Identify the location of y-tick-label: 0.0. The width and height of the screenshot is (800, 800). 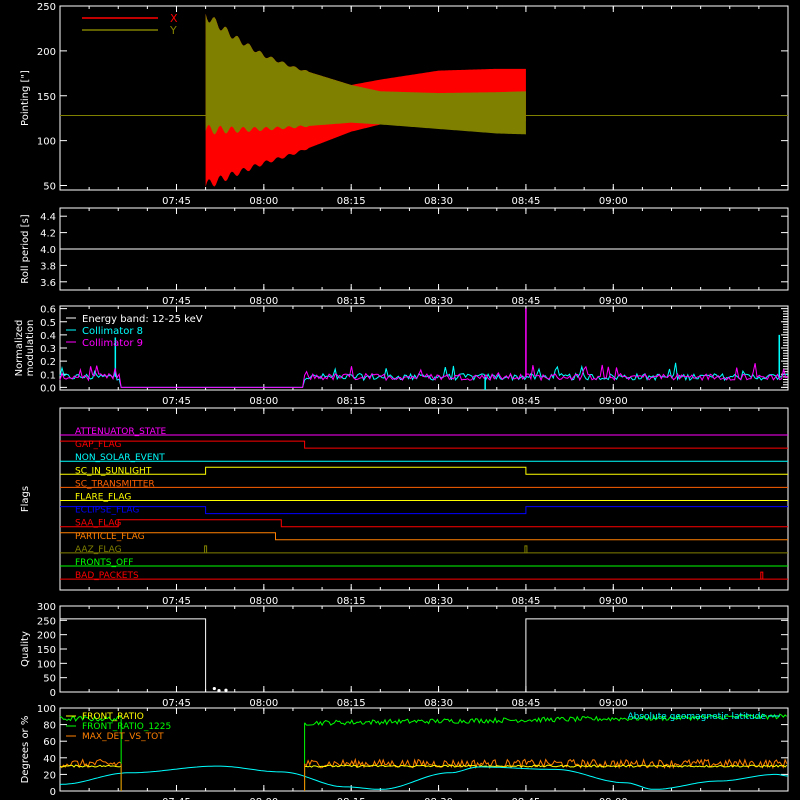
(48, 388).